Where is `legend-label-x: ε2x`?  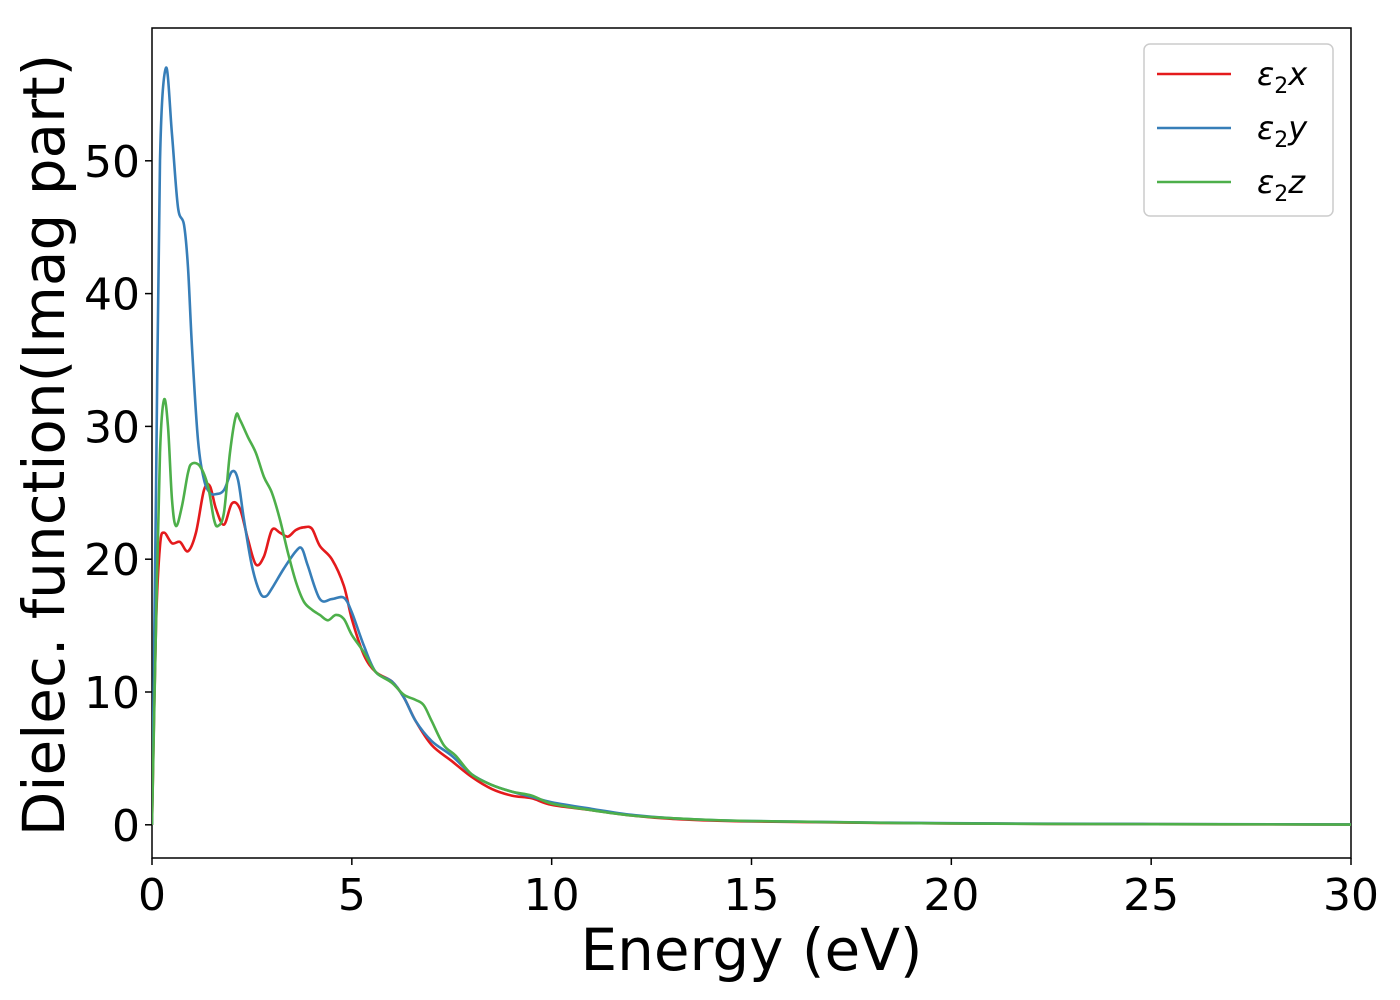 legend-label-x: ε2x is located at coordinates (1282, 77).